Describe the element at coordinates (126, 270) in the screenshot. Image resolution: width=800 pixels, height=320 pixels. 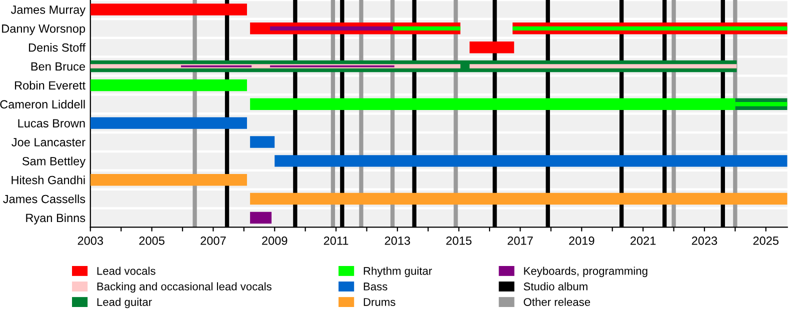
I see `legend-label: Lead vocals` at that location.